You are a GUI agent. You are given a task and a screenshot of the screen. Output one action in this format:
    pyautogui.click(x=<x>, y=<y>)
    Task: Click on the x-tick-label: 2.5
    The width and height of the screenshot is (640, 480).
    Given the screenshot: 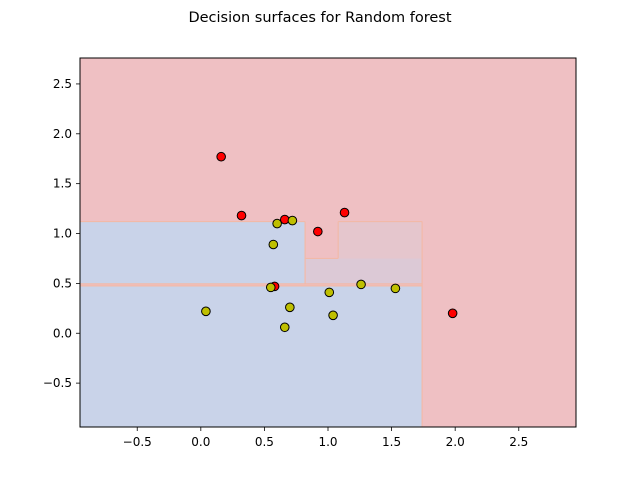 What is the action you would take?
    pyautogui.click(x=518, y=442)
    